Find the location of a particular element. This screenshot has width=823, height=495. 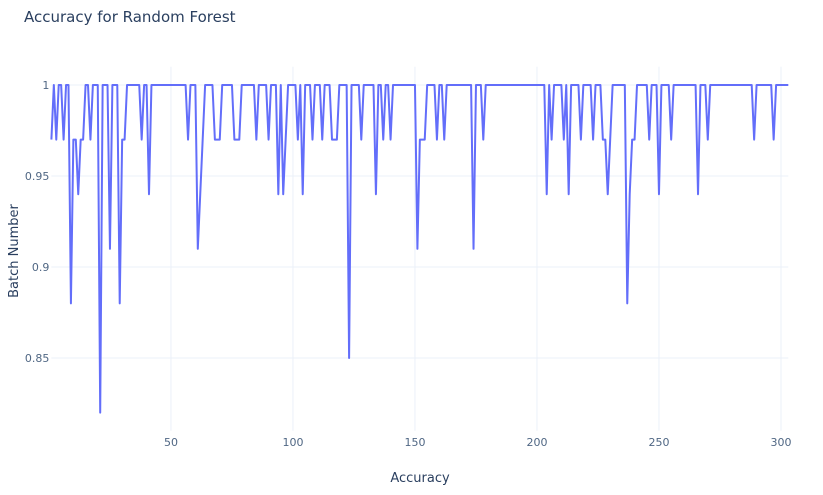

y-tick-label: 0.95 is located at coordinates (37, 176).